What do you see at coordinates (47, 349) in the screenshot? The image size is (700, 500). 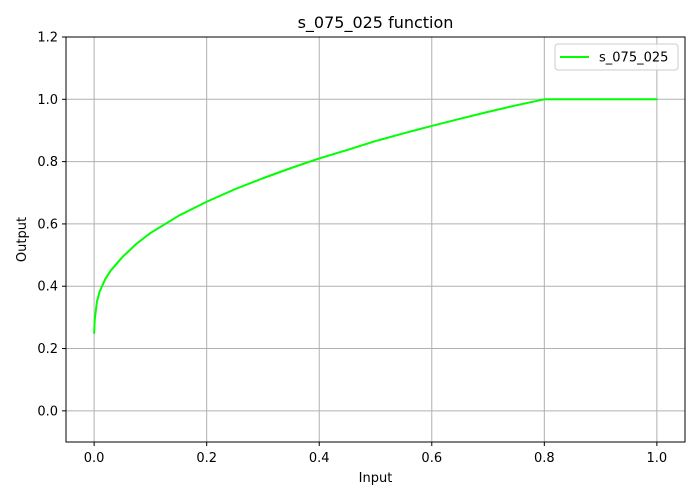 I see `y-tick-label: 0.2` at bounding box center [47, 349].